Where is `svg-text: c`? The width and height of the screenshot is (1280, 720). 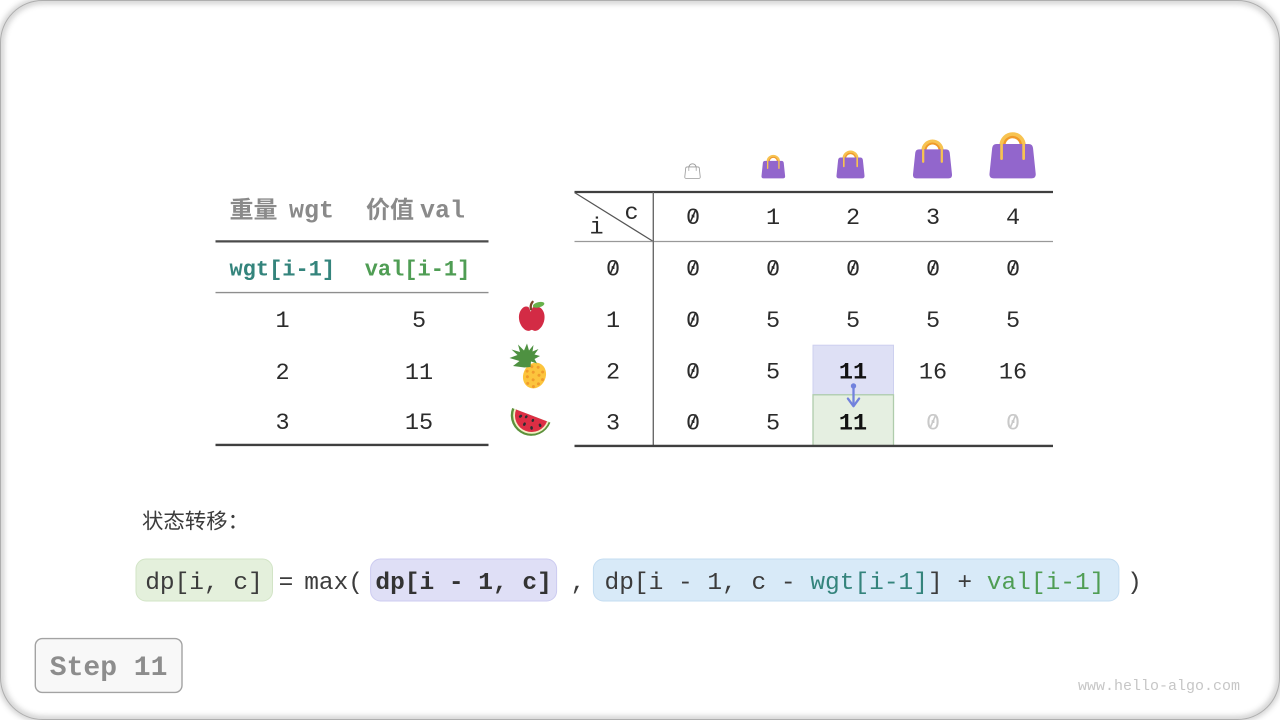
svg-text: c is located at coordinates (631, 213).